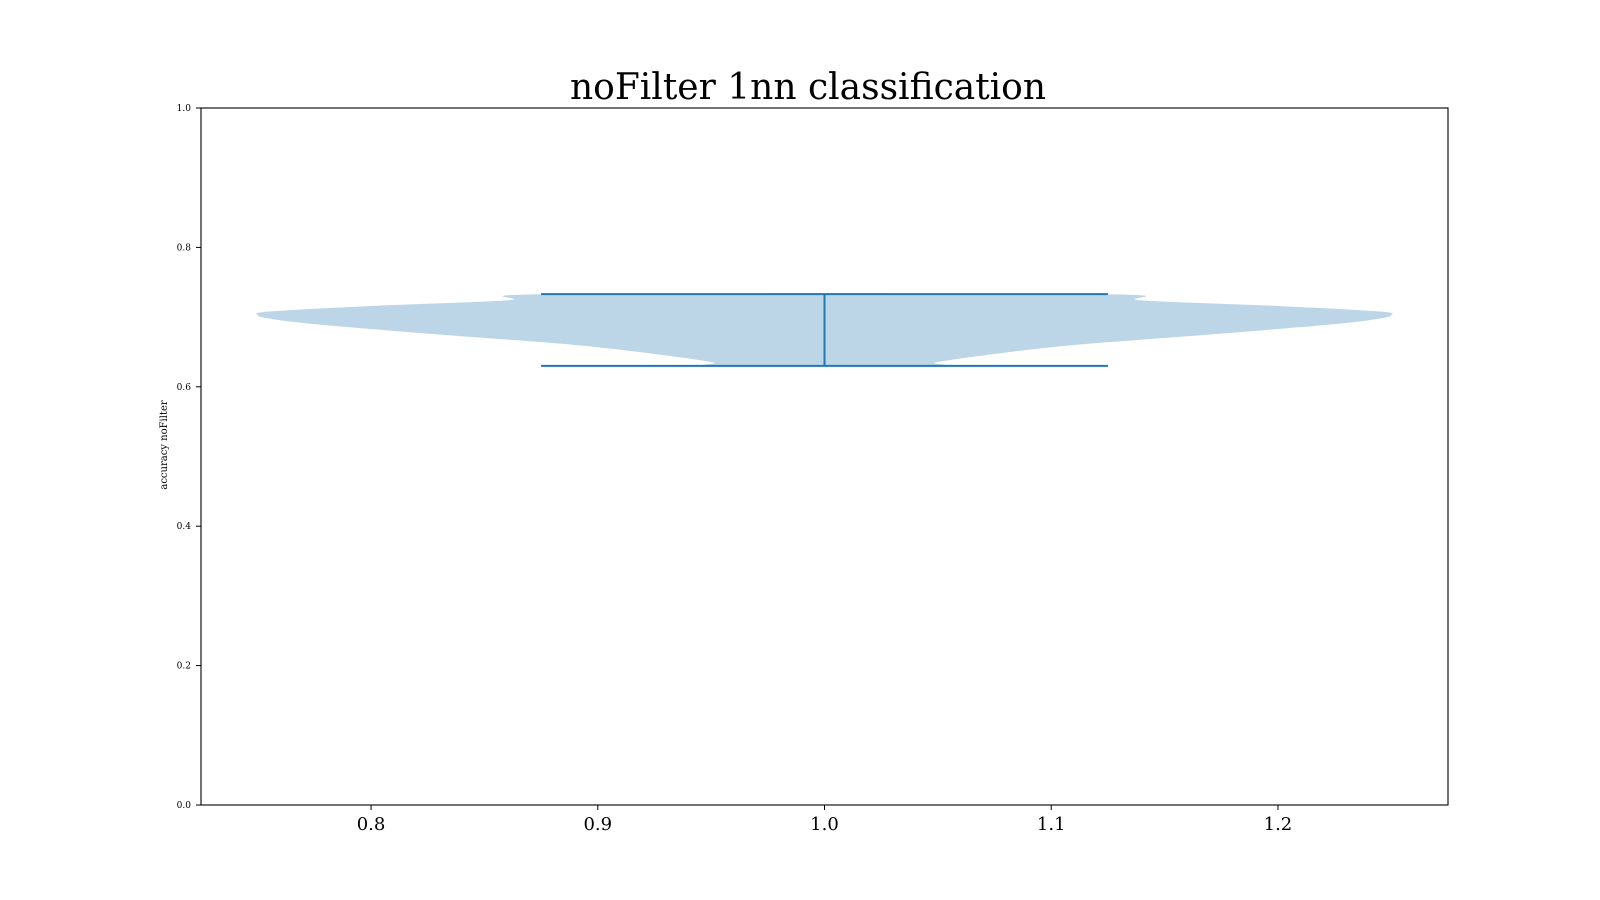 The image size is (1600, 900). I want to click on y-tick-label: 0.0, so click(184, 806).